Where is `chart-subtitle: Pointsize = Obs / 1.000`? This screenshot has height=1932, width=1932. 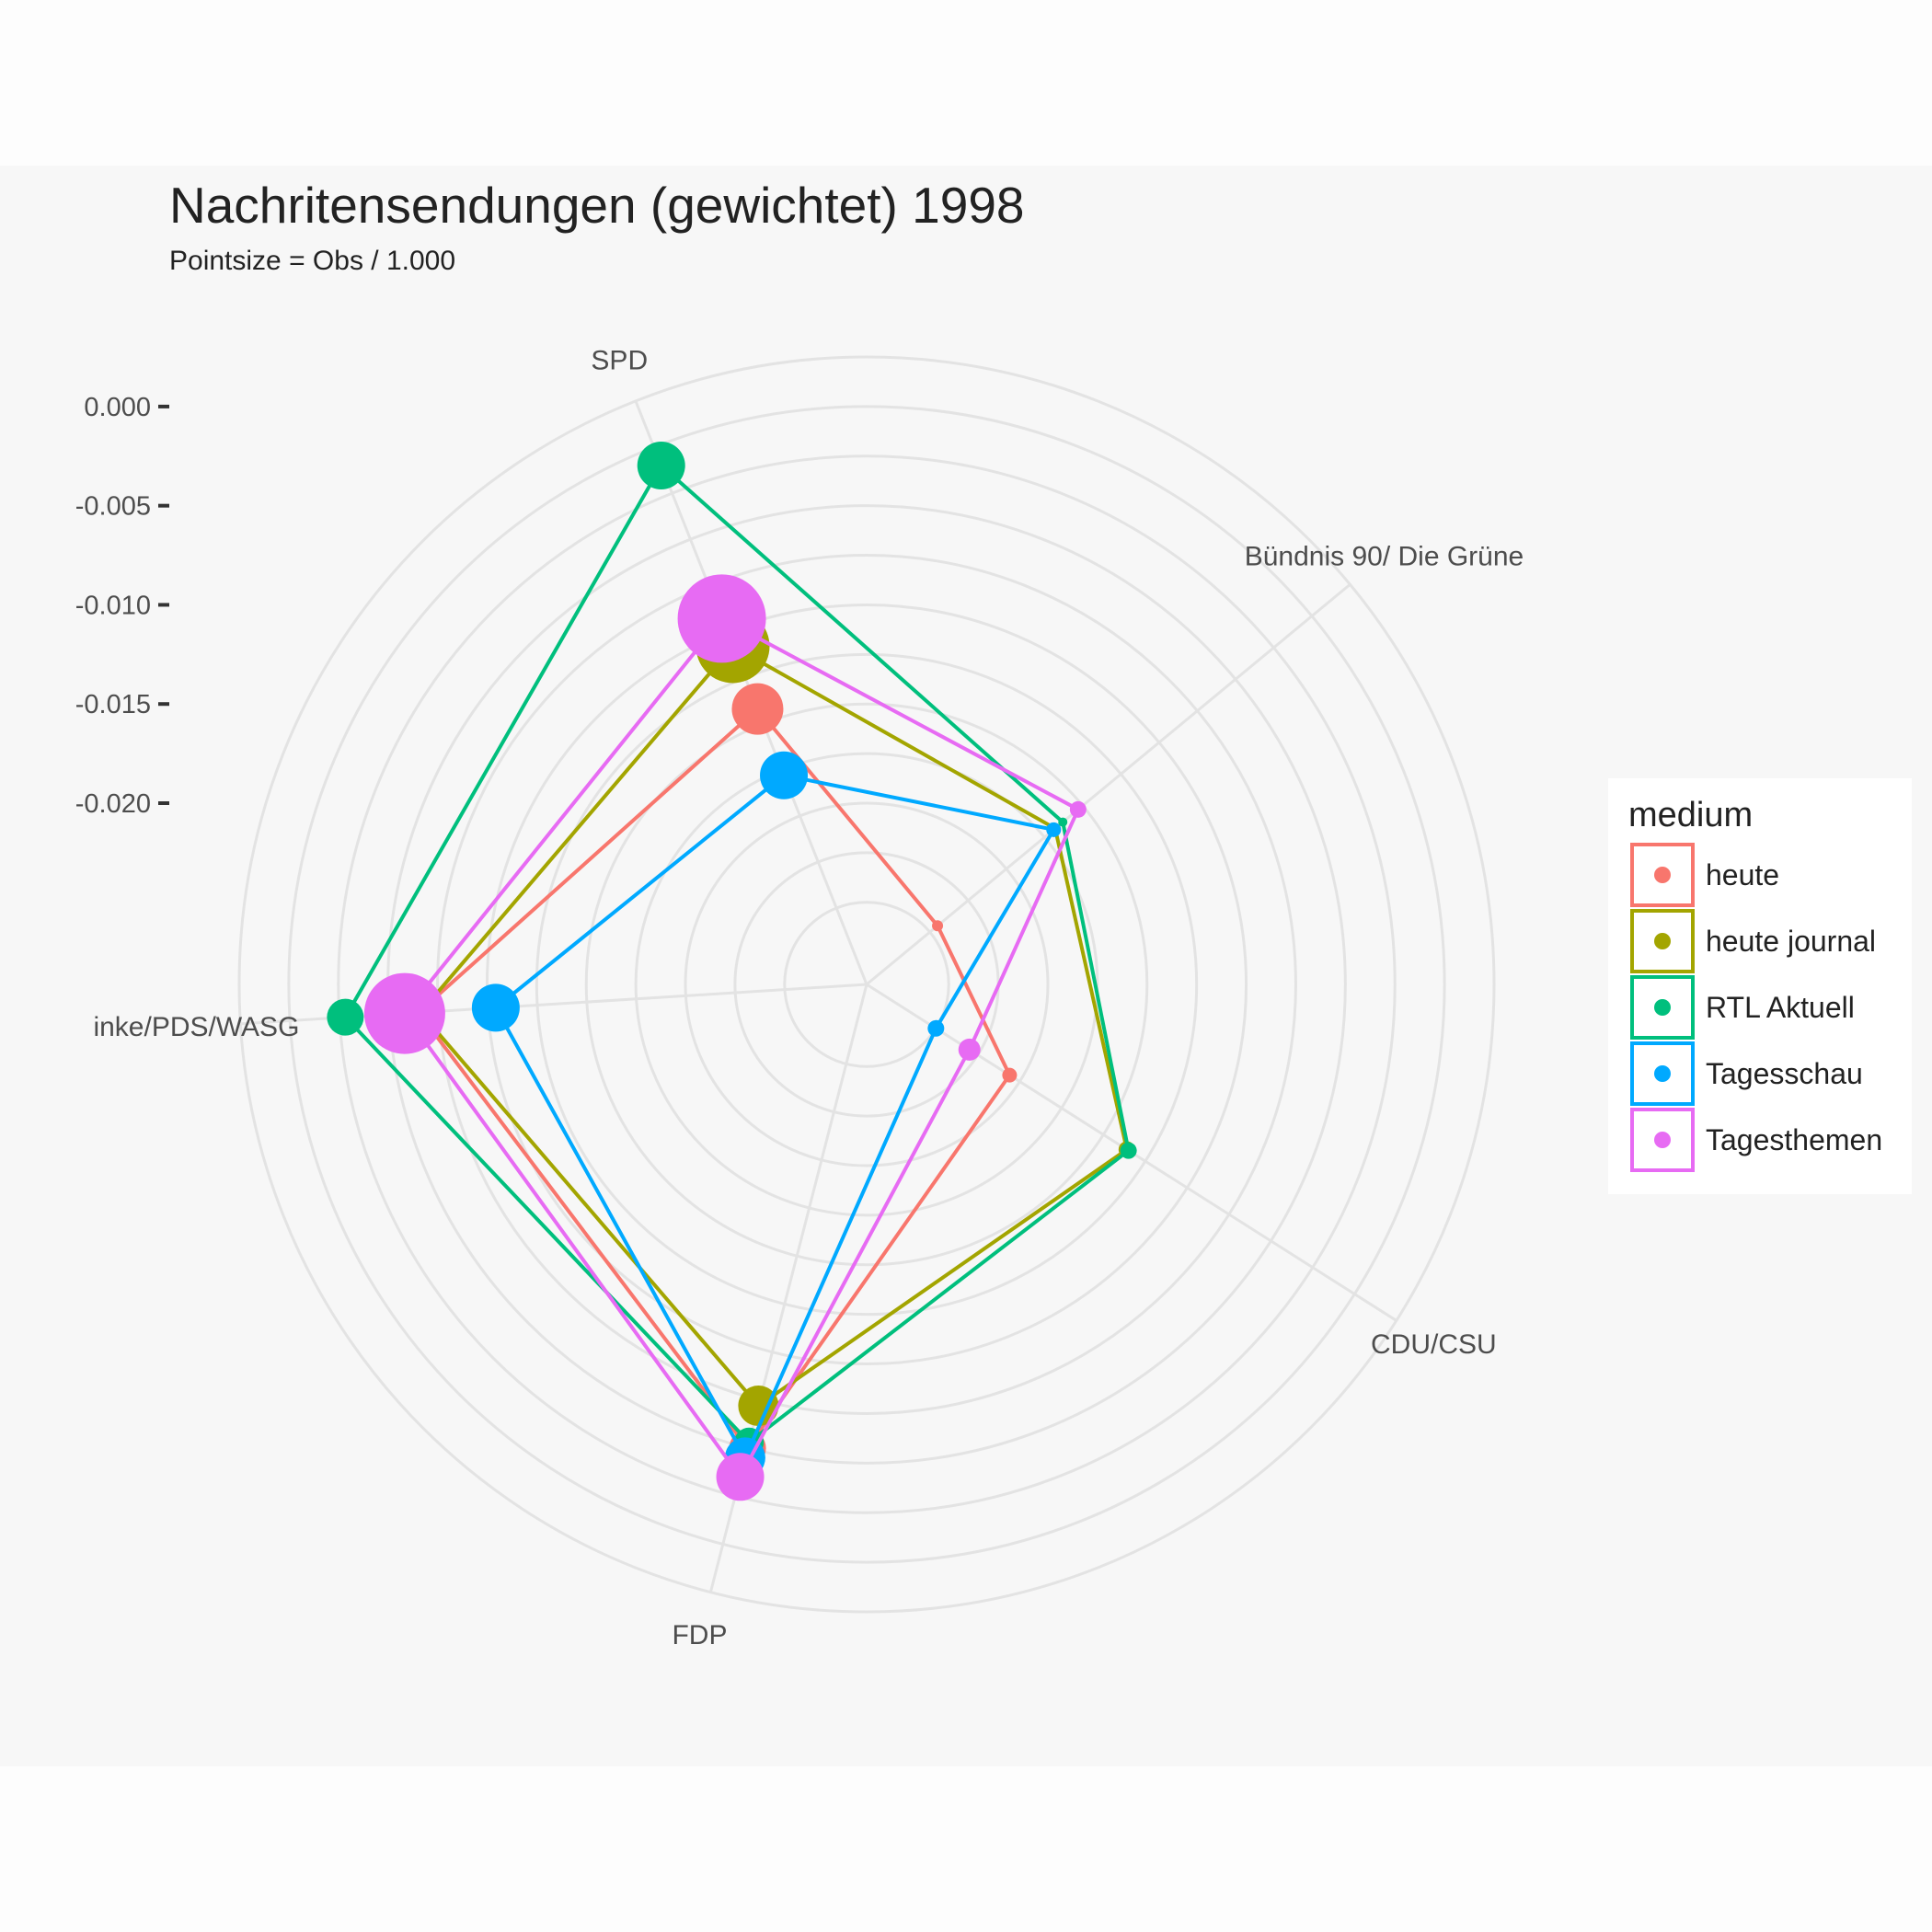
chart-subtitle: Pointsize = Obs / 1.000 is located at coordinates (312, 261).